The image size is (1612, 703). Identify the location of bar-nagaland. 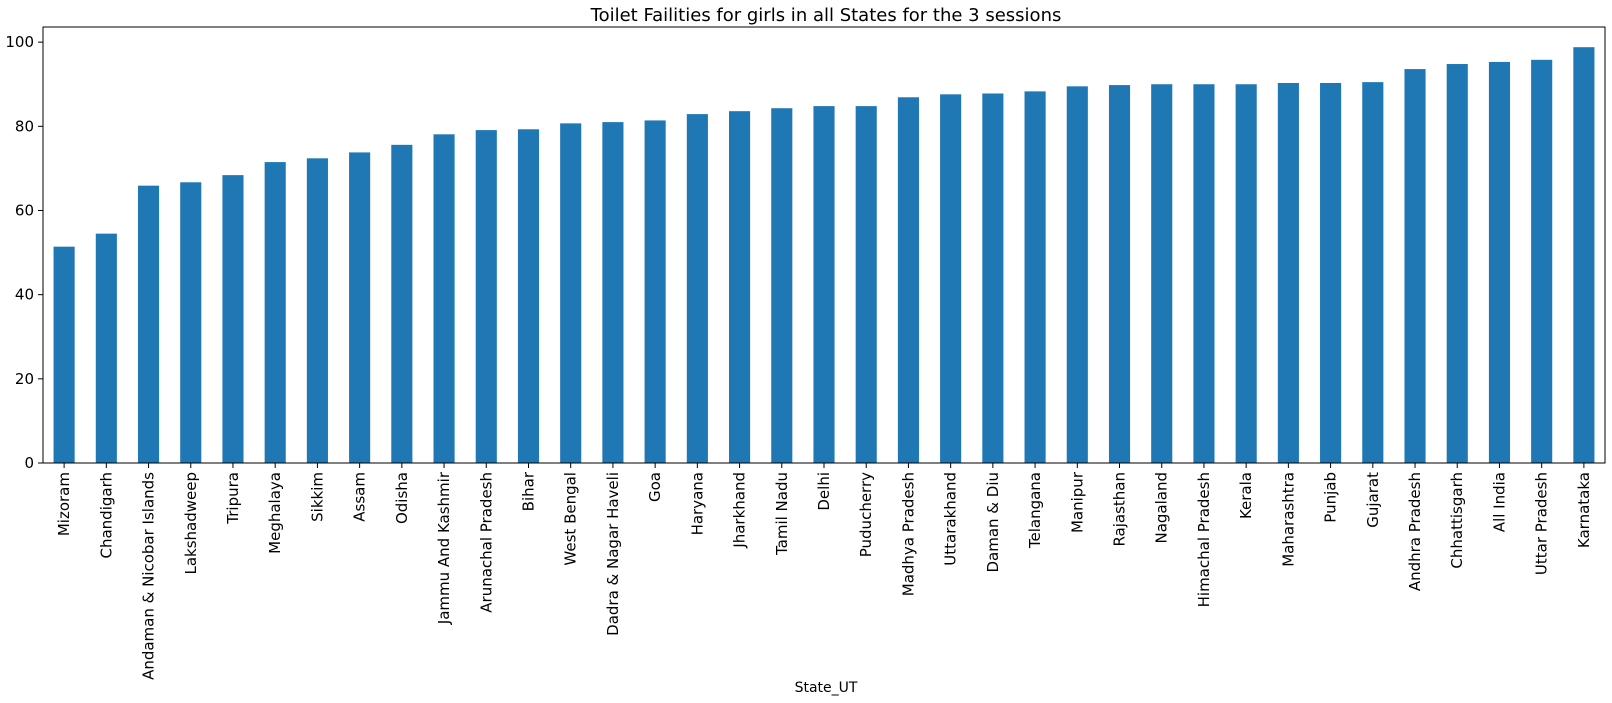
(1162, 274).